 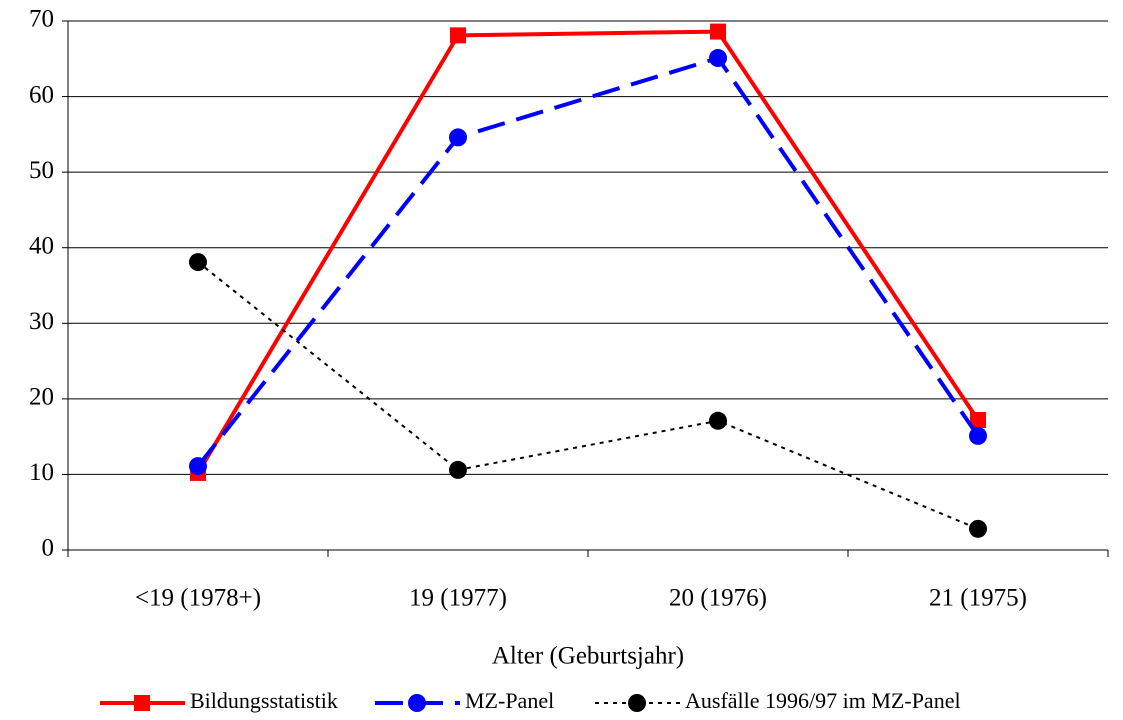 I want to click on y-tick-label: 60, so click(x=41, y=94).